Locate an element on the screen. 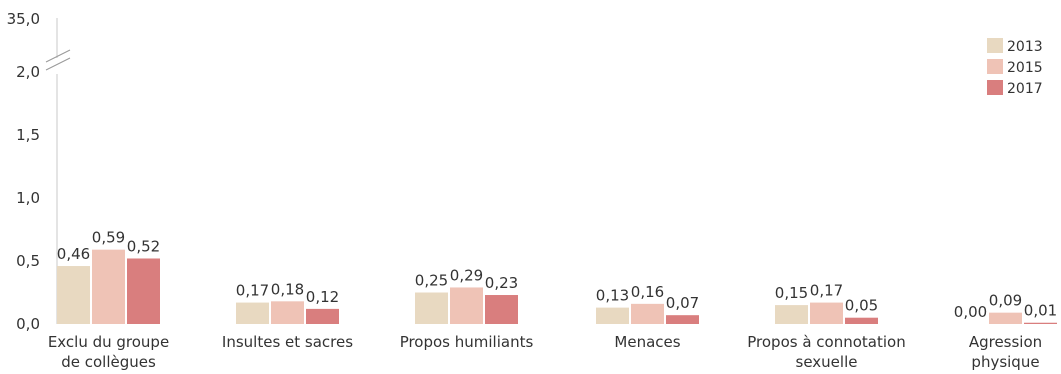 Image resolution: width=1061 pixels, height=374 pixels. category-label: sexuelle is located at coordinates (827, 362).